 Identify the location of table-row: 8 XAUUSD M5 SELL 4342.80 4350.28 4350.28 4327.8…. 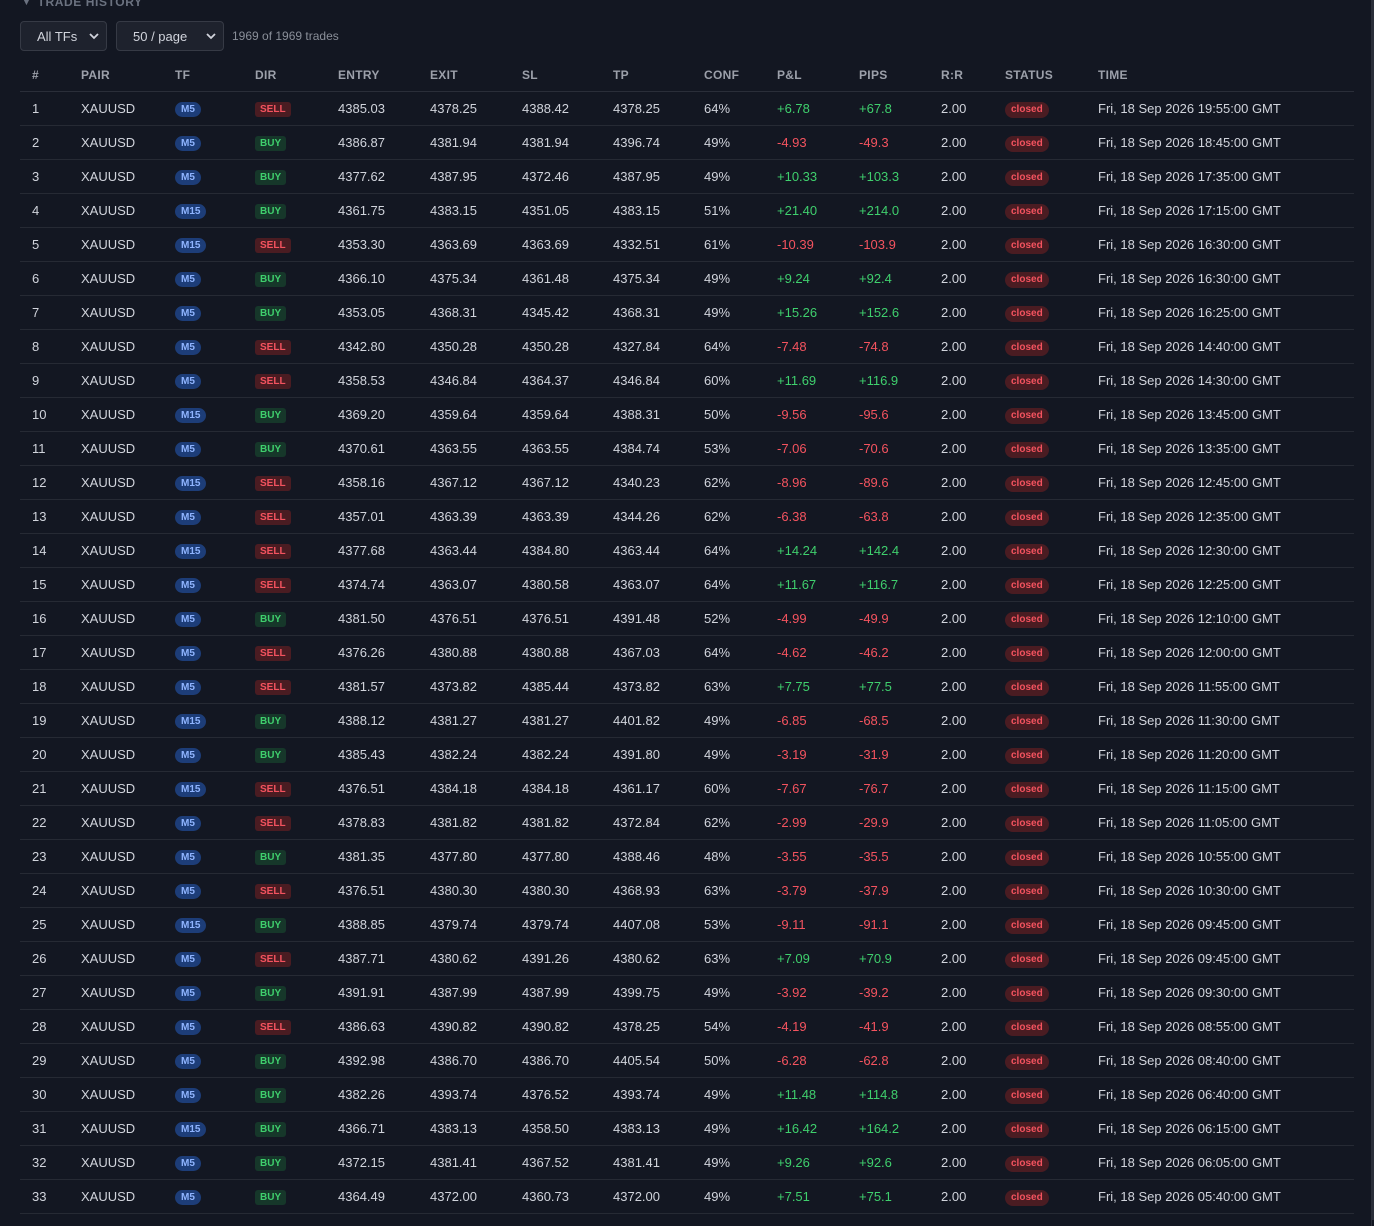
(687, 346).